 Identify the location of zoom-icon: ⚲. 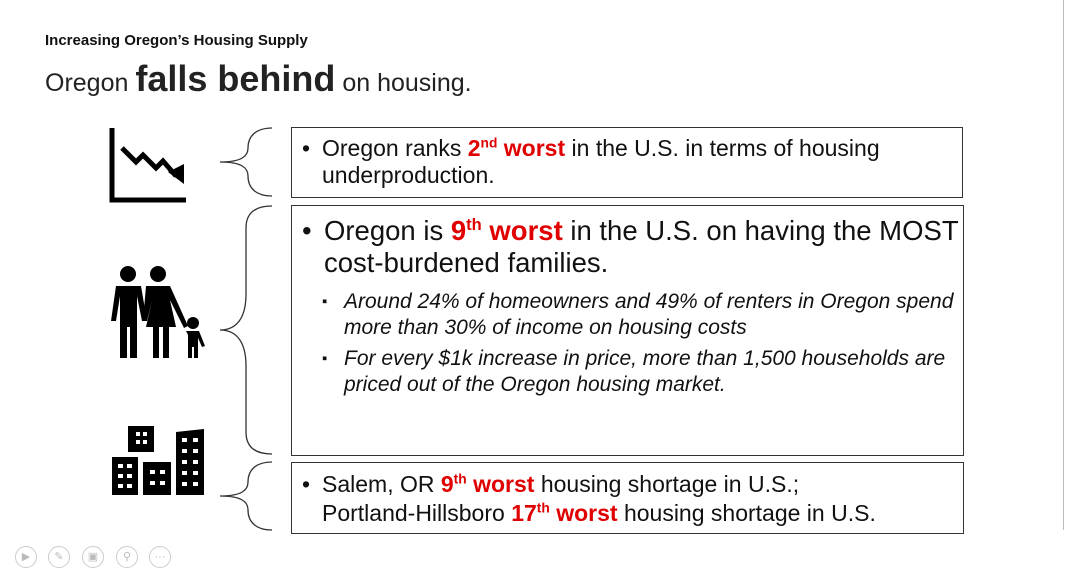
(127, 557).